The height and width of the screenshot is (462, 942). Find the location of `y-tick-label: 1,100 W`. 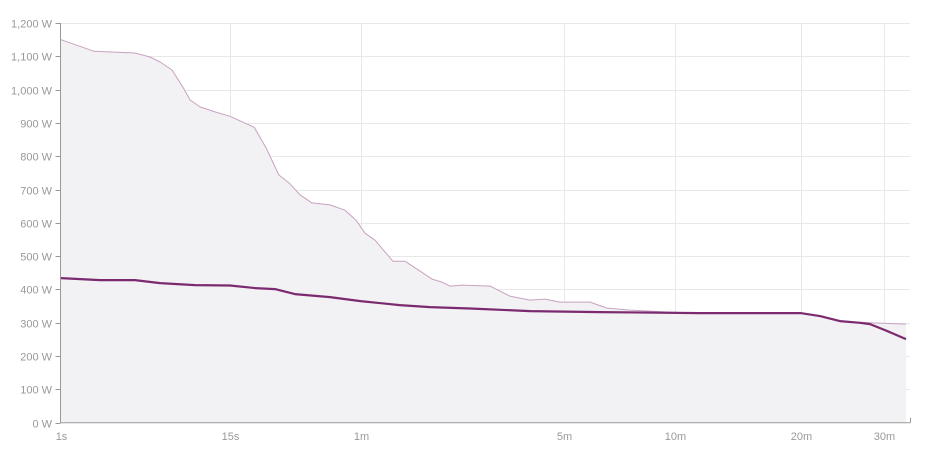

y-tick-label: 1,100 W is located at coordinates (32, 58).